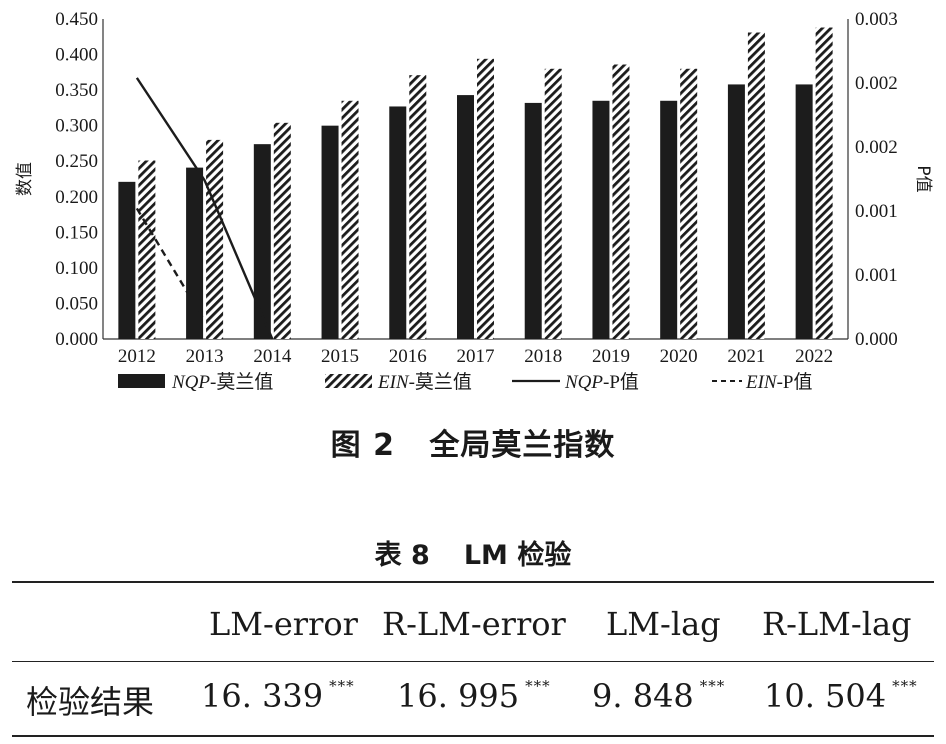 This screenshot has width=946, height=744. Describe the element at coordinates (408, 356) in the screenshot. I see `x-tick-label: 2016` at that location.